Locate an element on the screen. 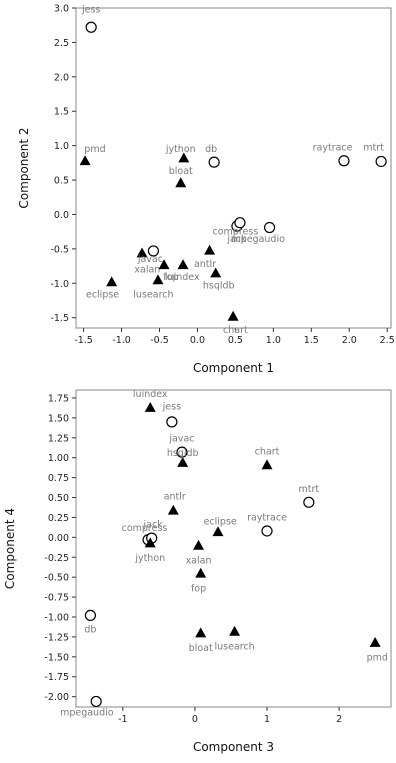  point-label: javac is located at coordinates (181, 439).